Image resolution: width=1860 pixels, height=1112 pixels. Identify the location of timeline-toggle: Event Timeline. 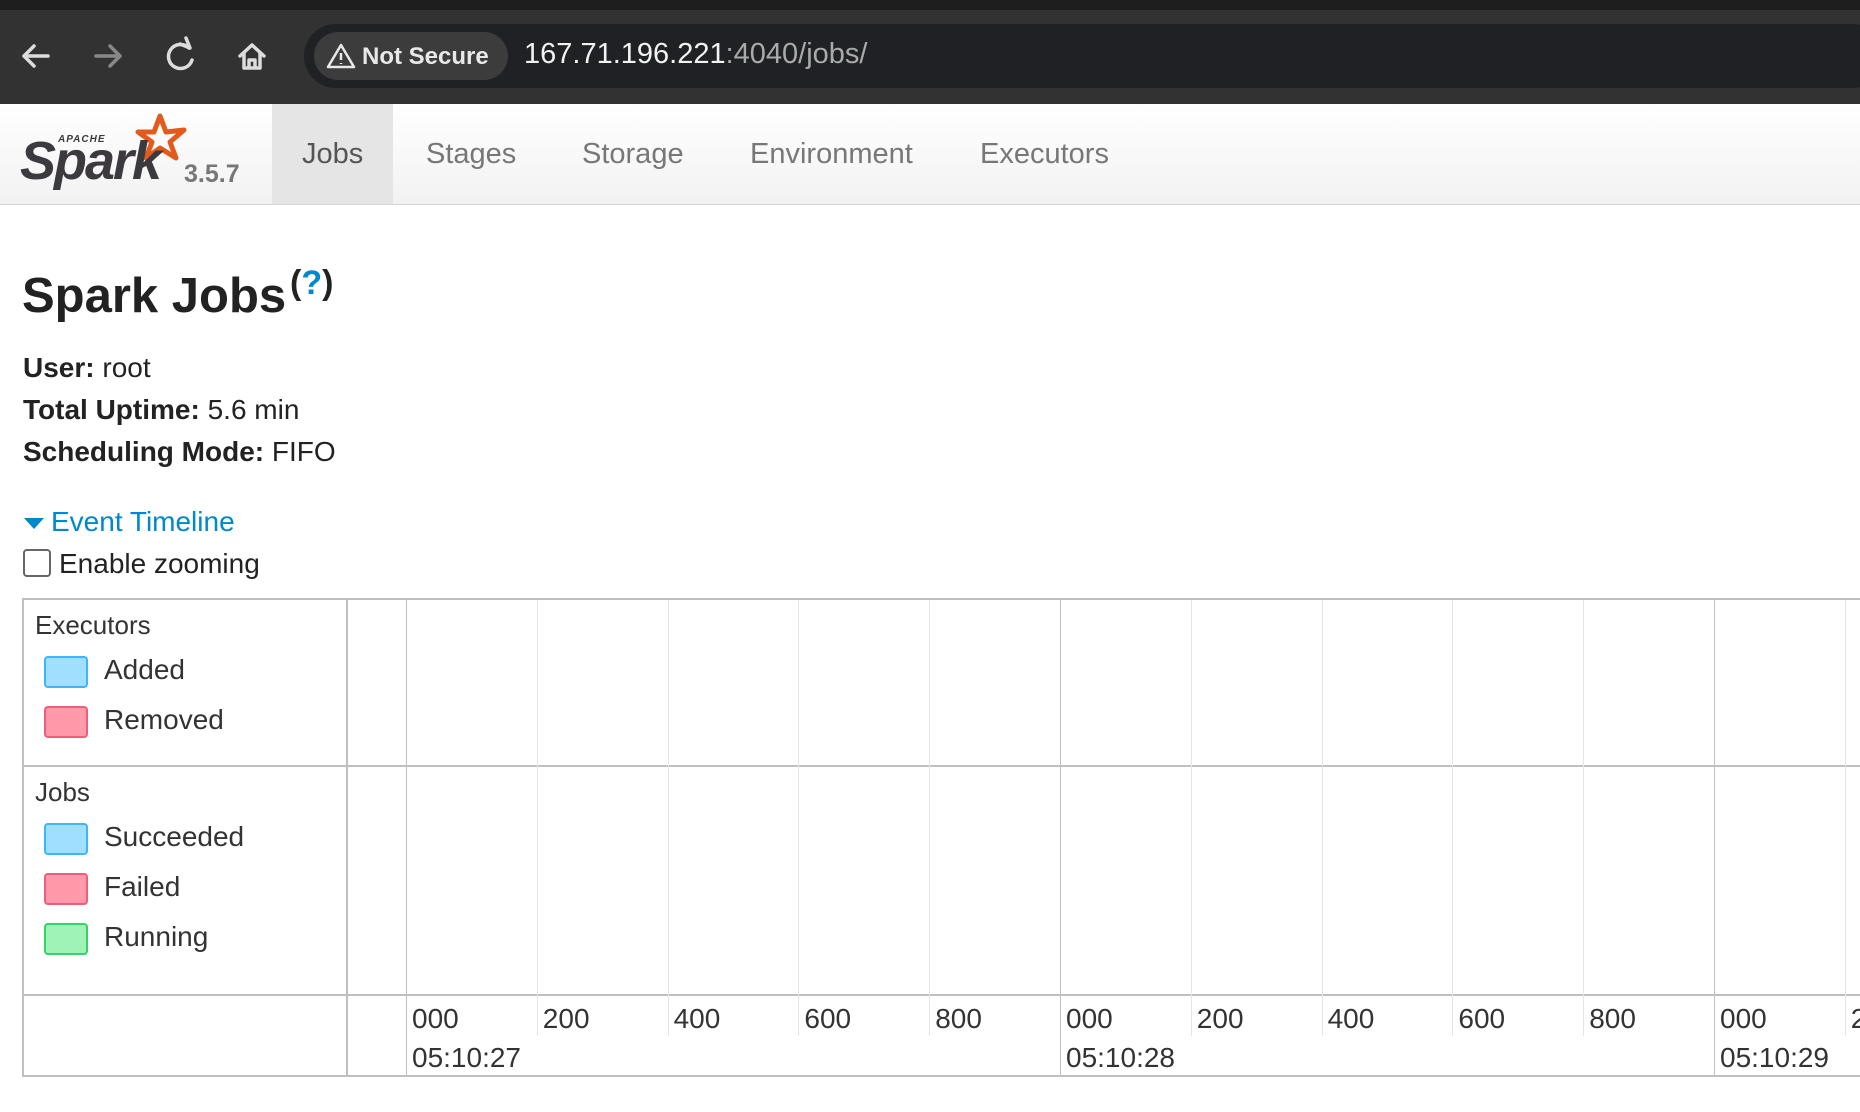
(129, 522).